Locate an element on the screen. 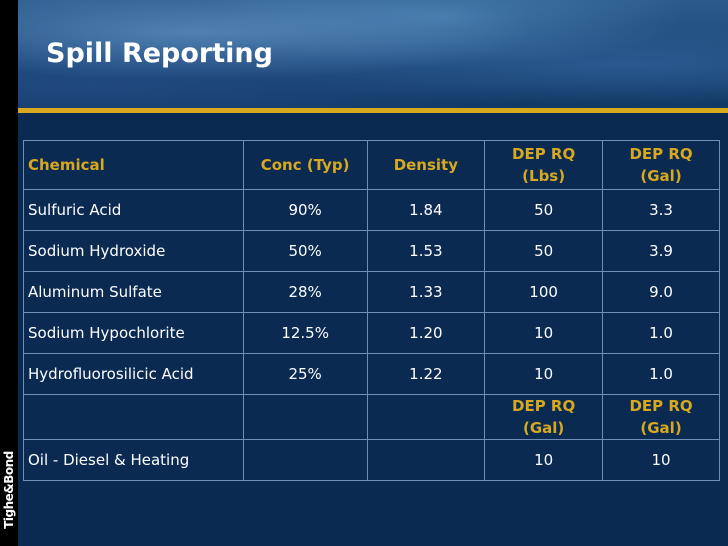  header-rq-gal-line2: (Gal) is located at coordinates (661, 176).